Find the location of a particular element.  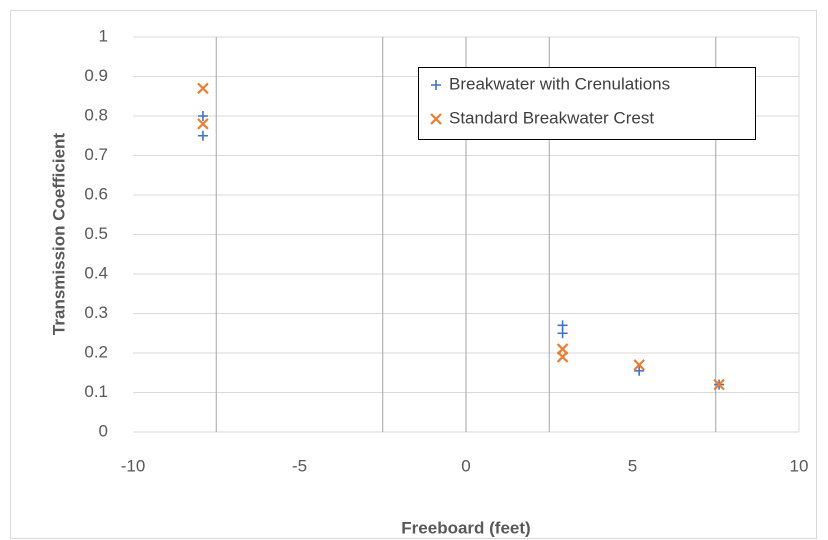

y-tick-label: 0 is located at coordinates (103, 430).